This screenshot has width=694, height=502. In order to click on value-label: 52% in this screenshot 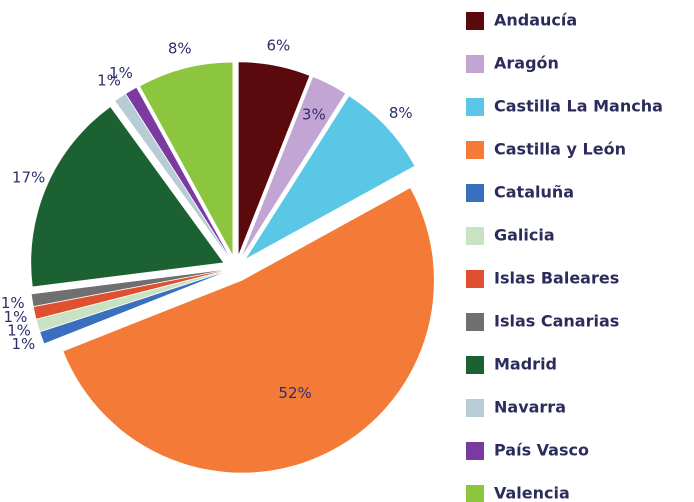, I will do `click(294, 393)`.